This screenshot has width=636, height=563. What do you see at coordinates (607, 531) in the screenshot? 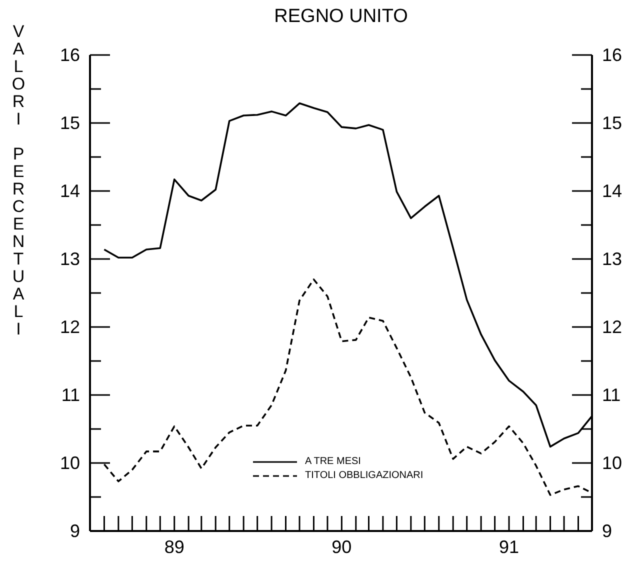
I see `y2-tick-label: 9` at bounding box center [607, 531].